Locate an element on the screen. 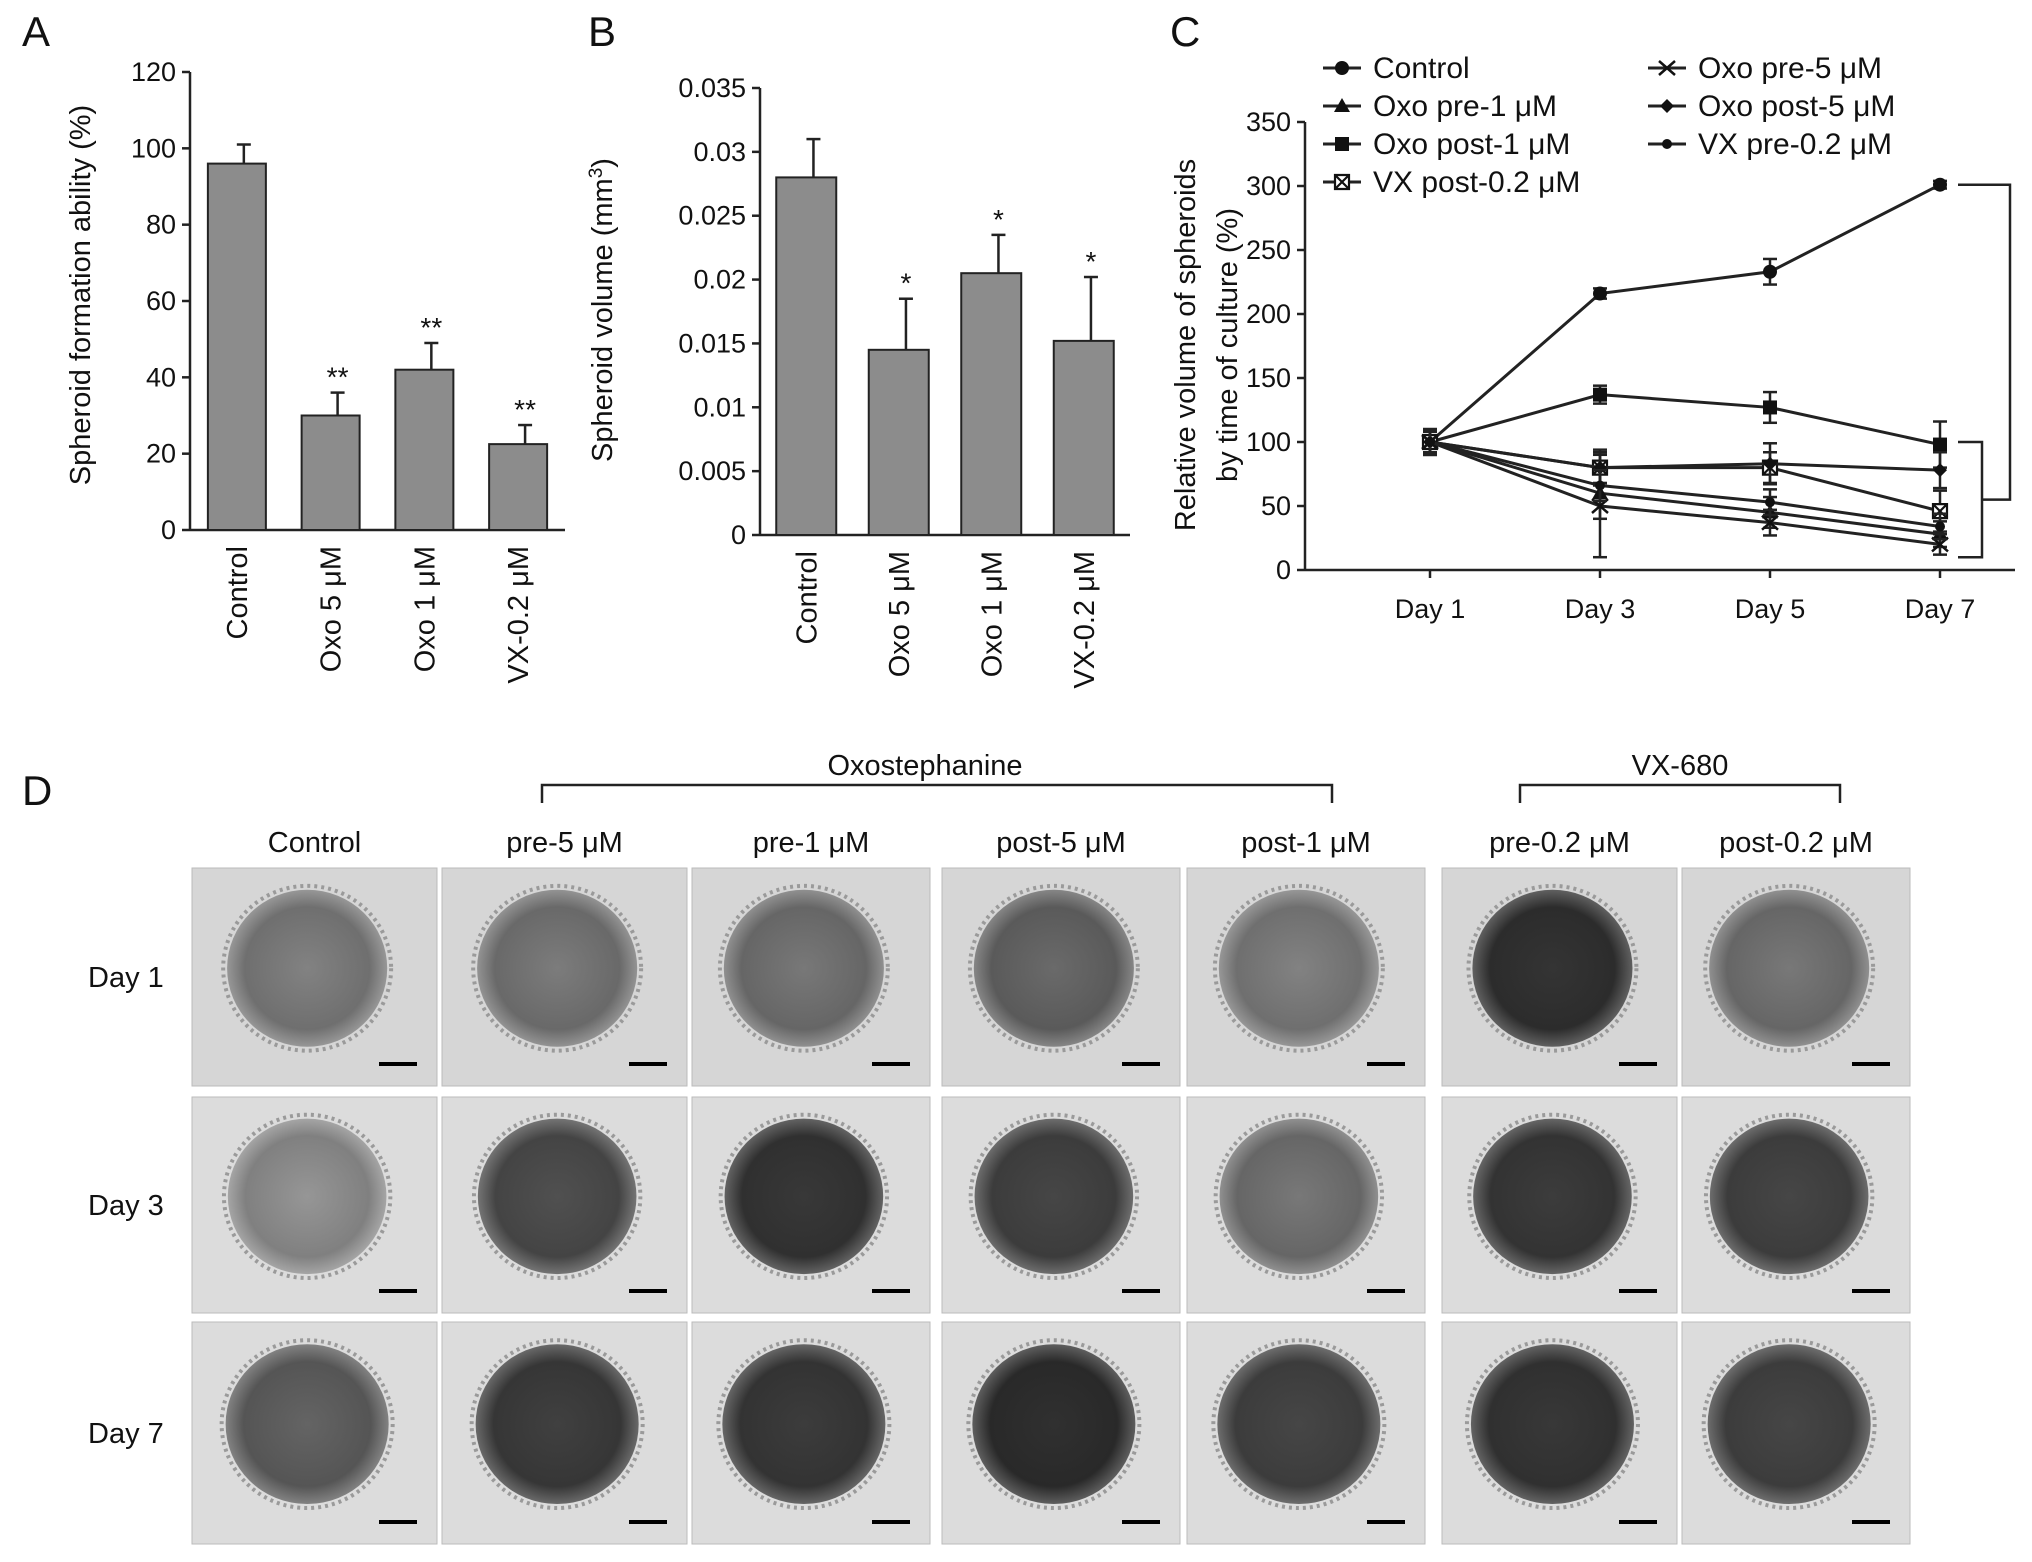  y-tick-label: 120 is located at coordinates (153, 72).